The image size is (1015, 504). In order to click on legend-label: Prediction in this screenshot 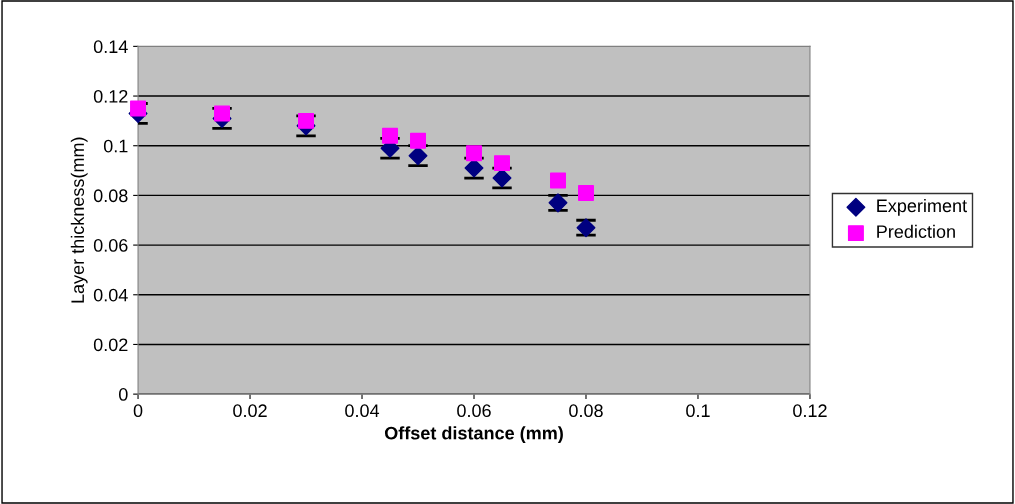, I will do `click(916, 231)`.